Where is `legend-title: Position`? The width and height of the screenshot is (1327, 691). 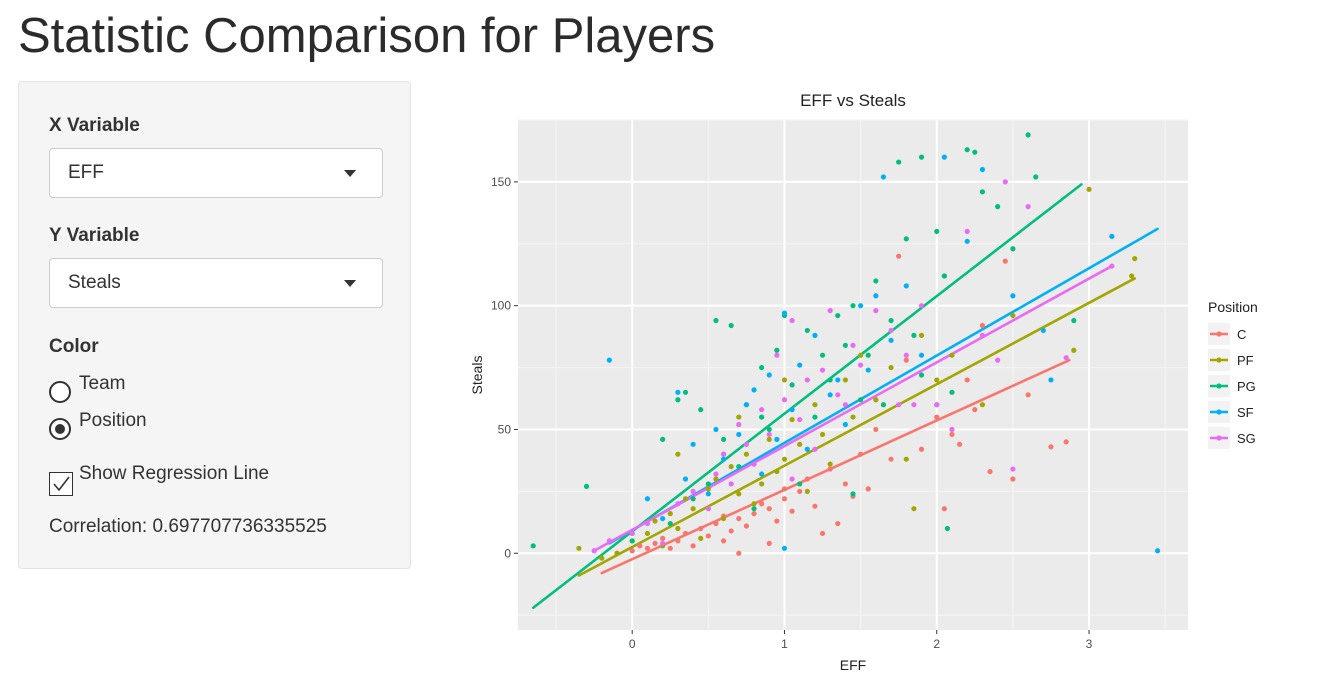 legend-title: Position is located at coordinates (1233, 307).